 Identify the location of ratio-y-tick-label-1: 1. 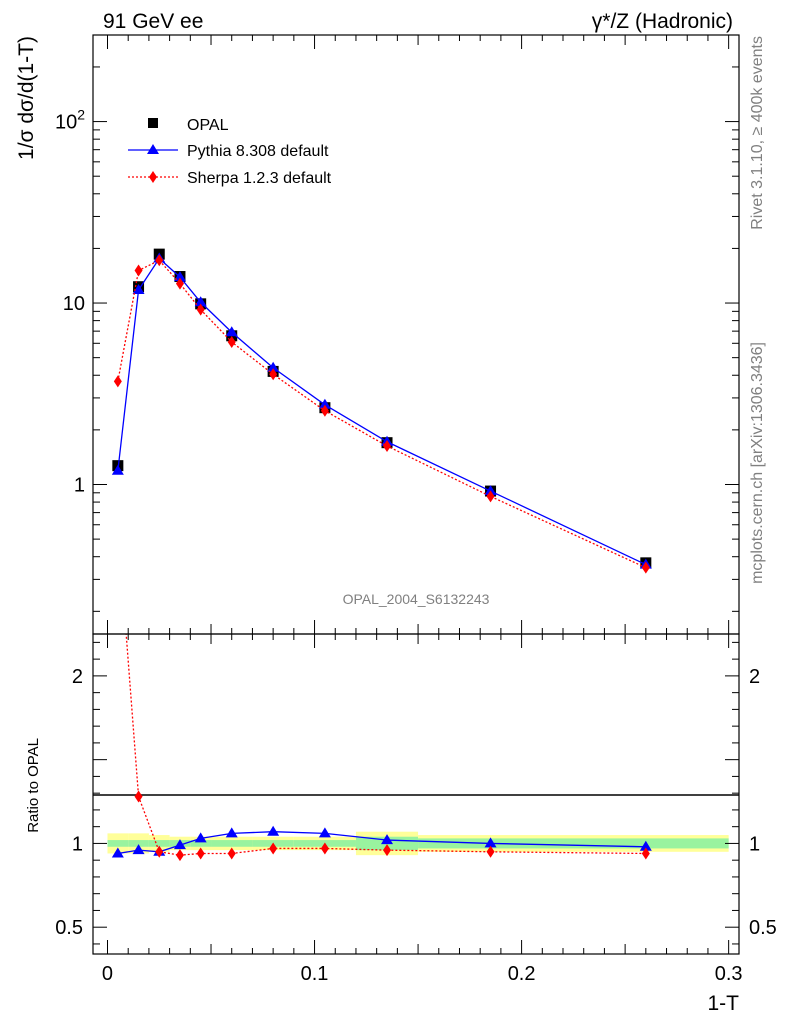
(77, 844).